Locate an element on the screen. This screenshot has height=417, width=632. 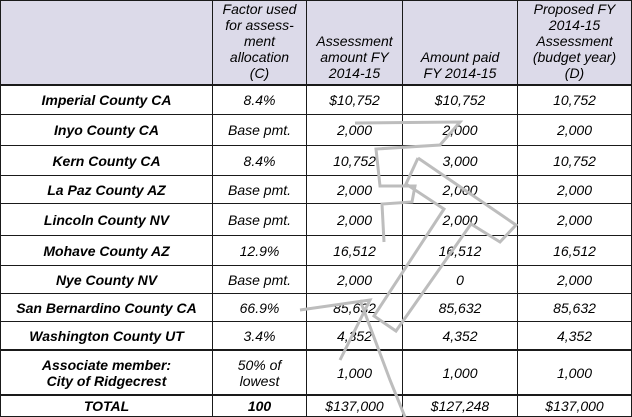
row-factor: 50% of lowest is located at coordinates (259, 372).